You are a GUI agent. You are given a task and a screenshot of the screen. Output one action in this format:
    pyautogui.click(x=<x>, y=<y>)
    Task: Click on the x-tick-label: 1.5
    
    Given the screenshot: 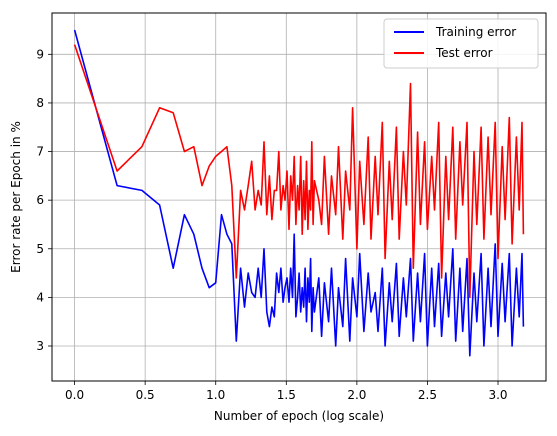 What is the action you would take?
    pyautogui.click(x=286, y=395)
    